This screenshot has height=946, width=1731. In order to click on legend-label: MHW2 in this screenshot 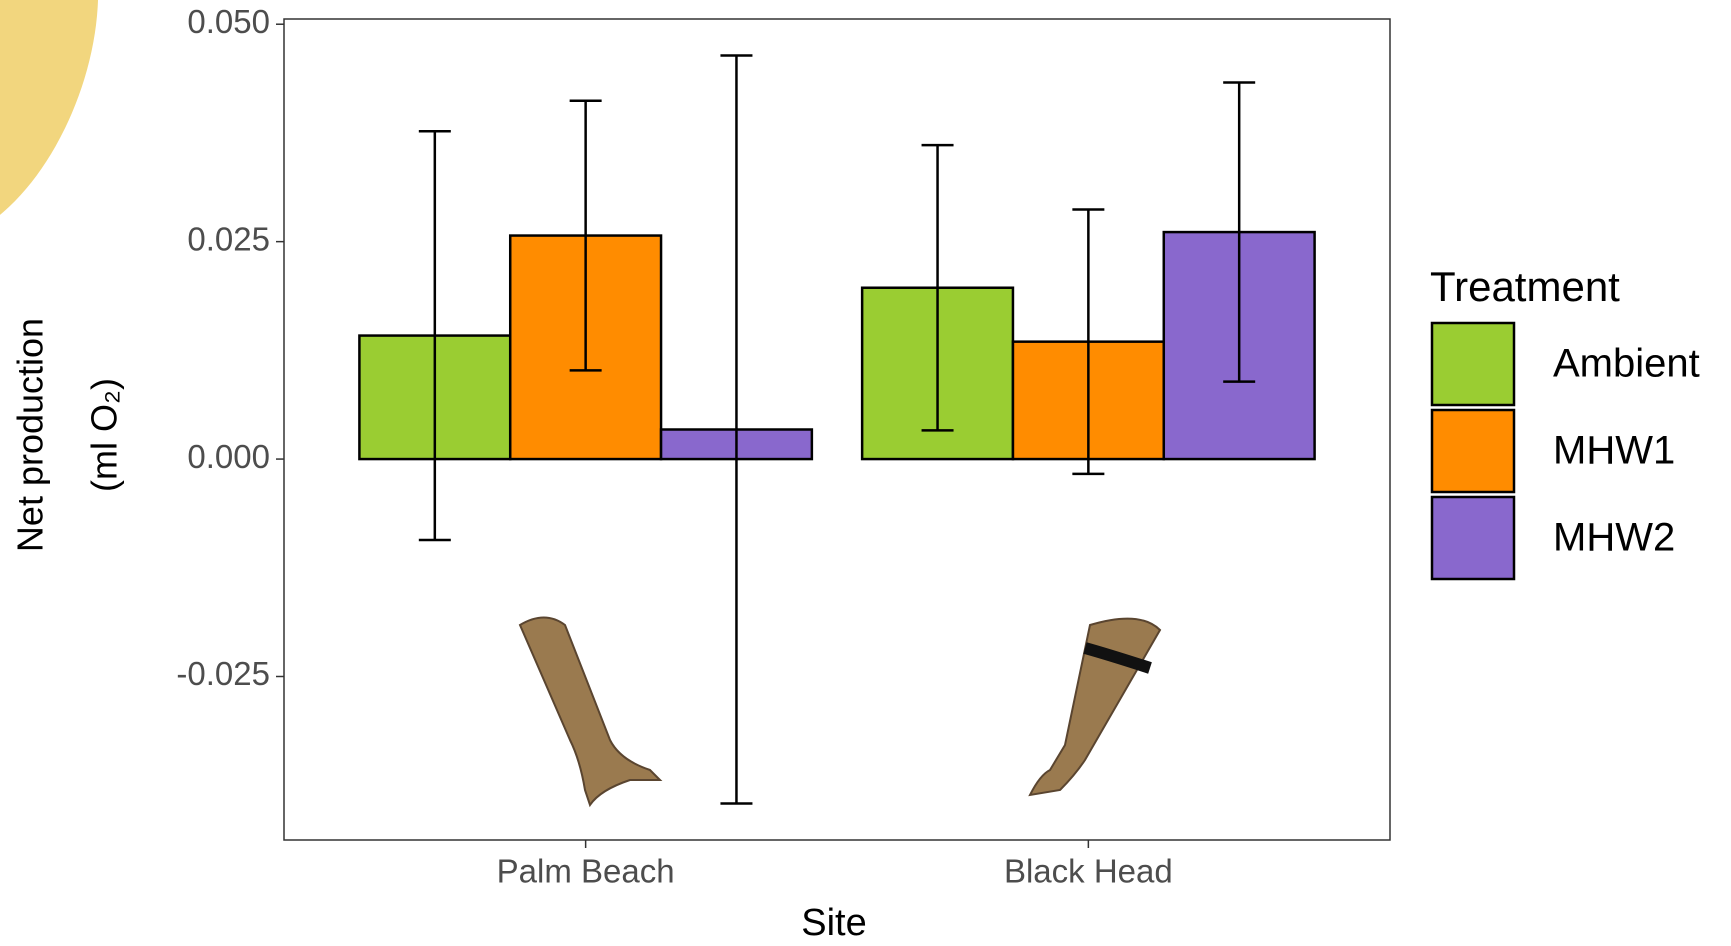, I will do `click(1614, 538)`.